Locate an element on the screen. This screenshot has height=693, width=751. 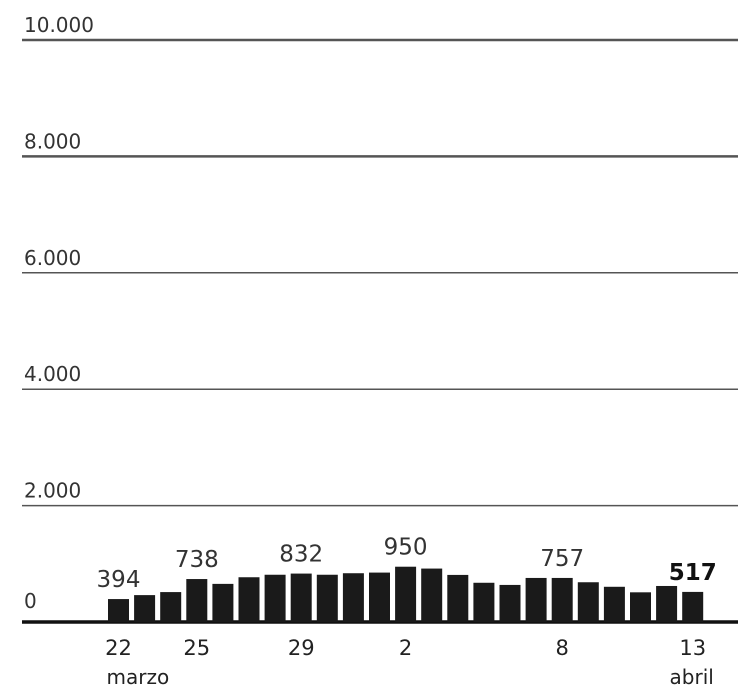
x-tick-label: 22 is located at coordinates (118, 648).